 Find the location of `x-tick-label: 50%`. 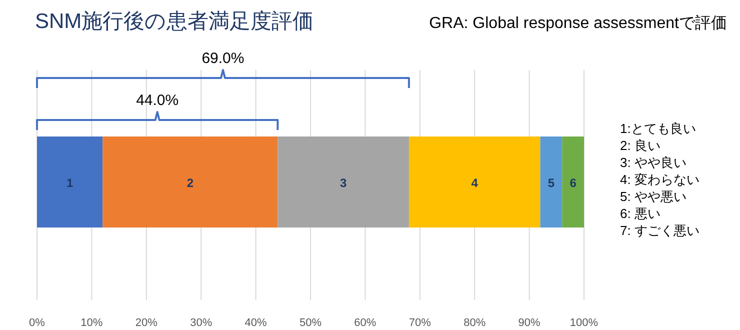

x-tick-label: 50% is located at coordinates (310, 323).